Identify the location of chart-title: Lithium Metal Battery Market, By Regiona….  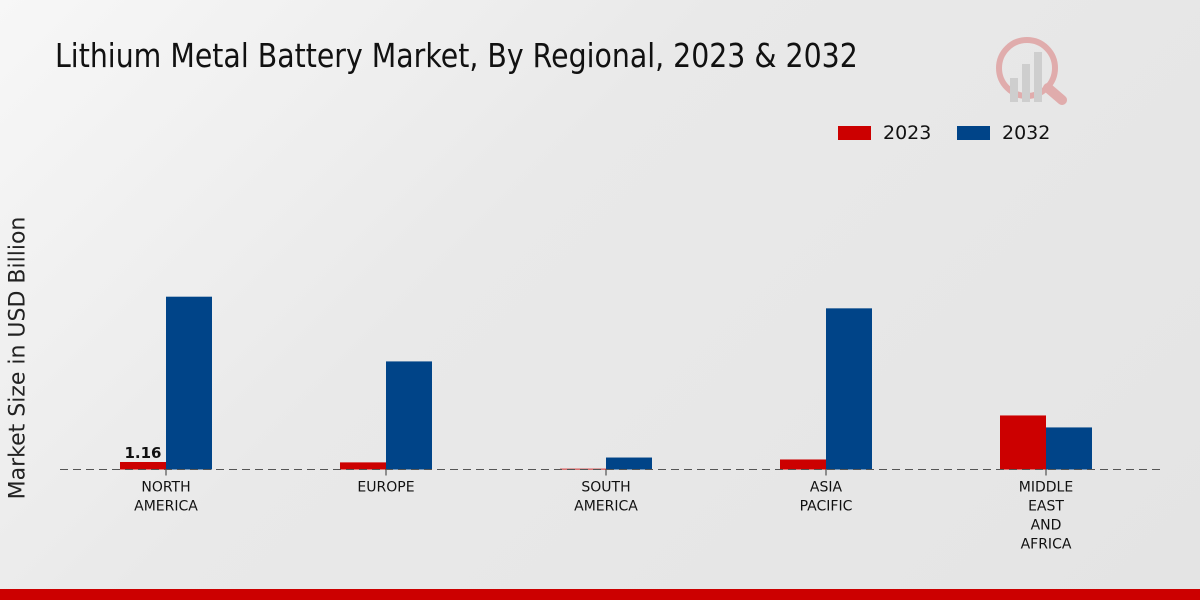
(456, 55).